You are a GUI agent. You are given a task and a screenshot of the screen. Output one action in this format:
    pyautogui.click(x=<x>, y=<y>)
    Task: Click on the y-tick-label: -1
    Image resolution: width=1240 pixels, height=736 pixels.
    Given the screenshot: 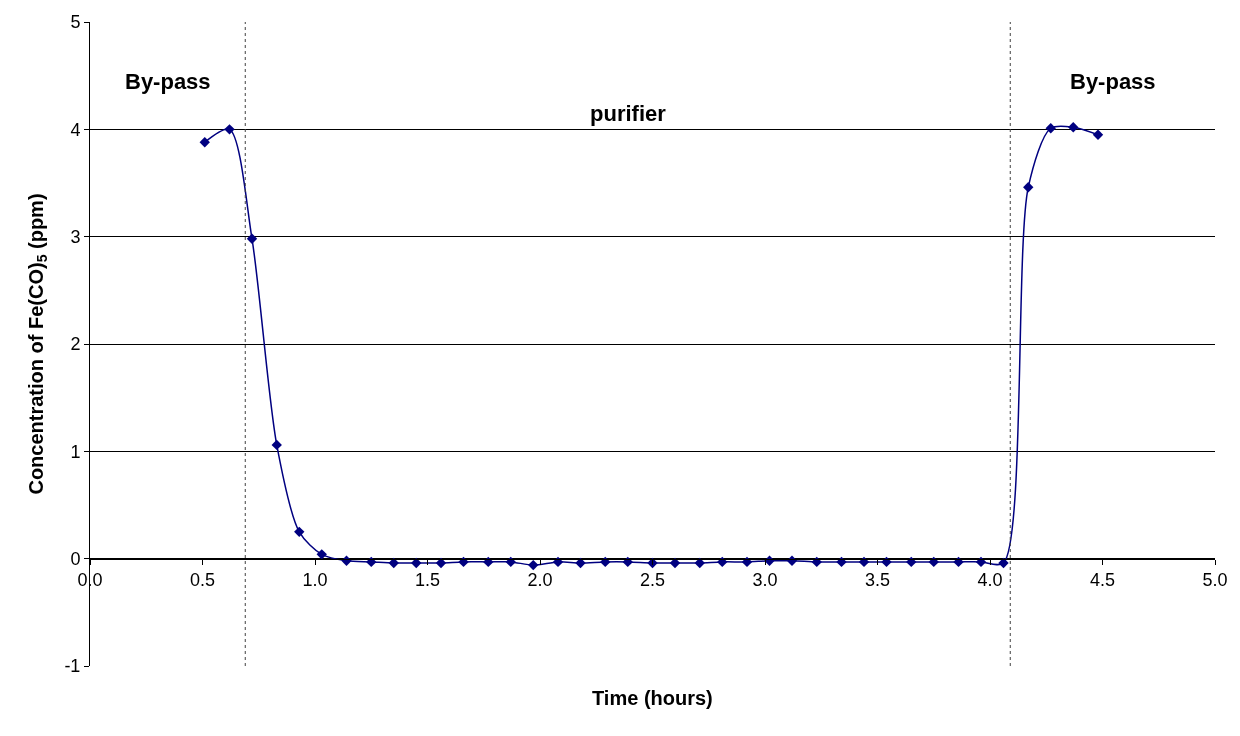 What is the action you would take?
    pyautogui.click(x=72, y=666)
    